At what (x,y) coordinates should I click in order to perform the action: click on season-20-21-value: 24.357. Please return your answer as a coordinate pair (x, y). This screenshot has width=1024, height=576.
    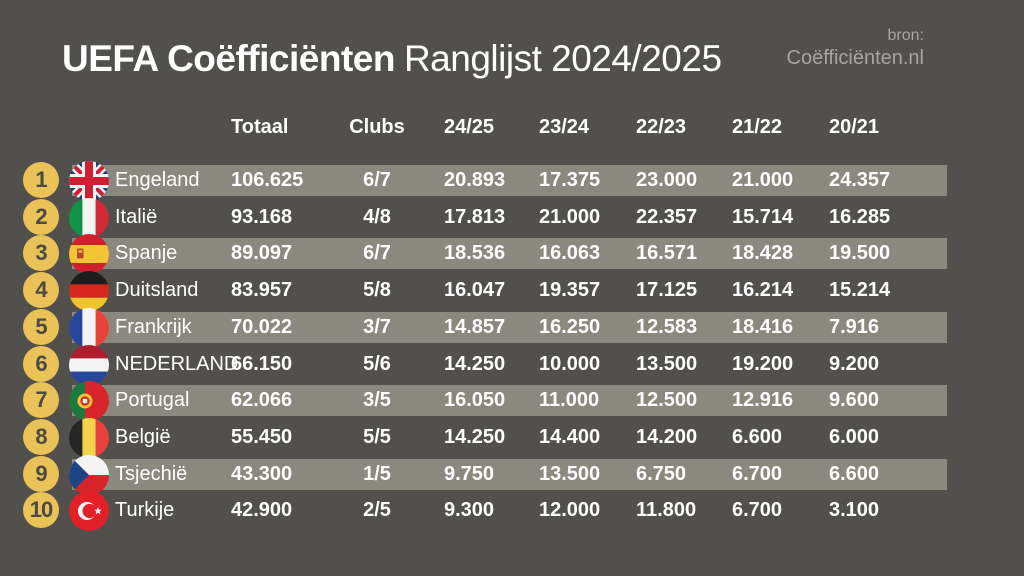
    Looking at the image, I should click on (860, 180).